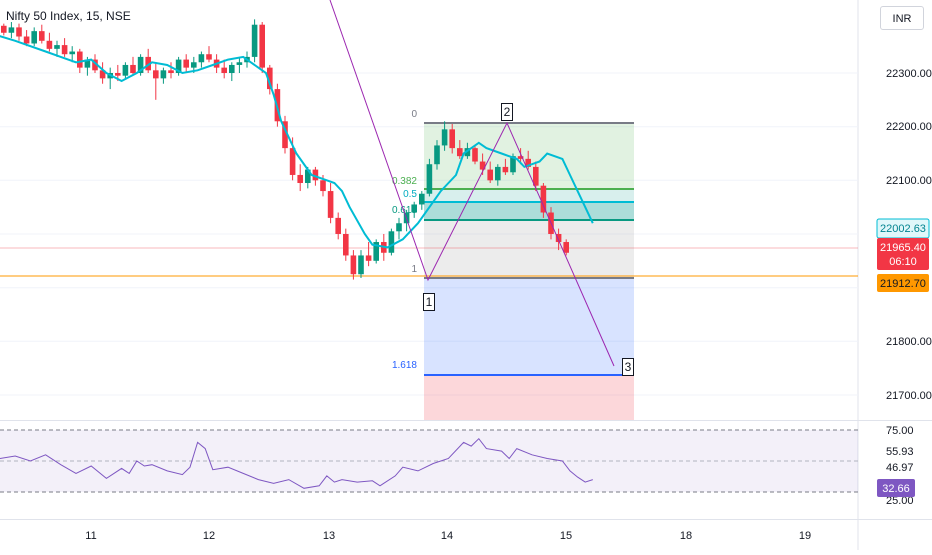 This screenshot has height=555, width=932. What do you see at coordinates (909, 396) in the screenshot?
I see `price-tick-21700: 21700.00` at bounding box center [909, 396].